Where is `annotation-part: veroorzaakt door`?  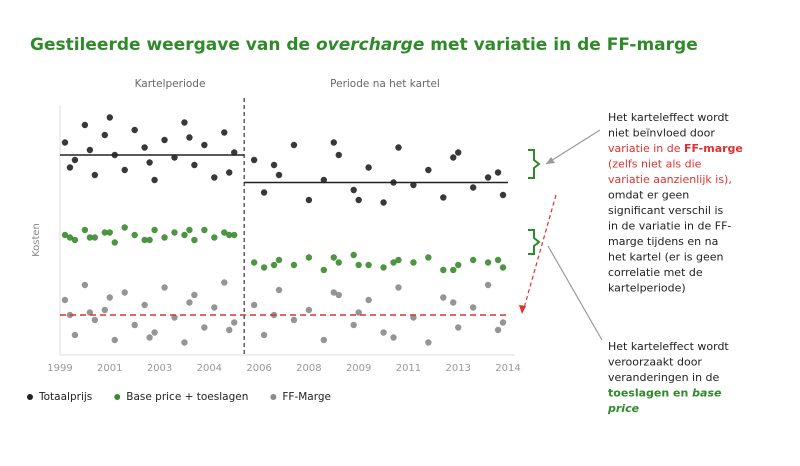
annotation-part: veroorzaakt door is located at coordinates (655, 362).